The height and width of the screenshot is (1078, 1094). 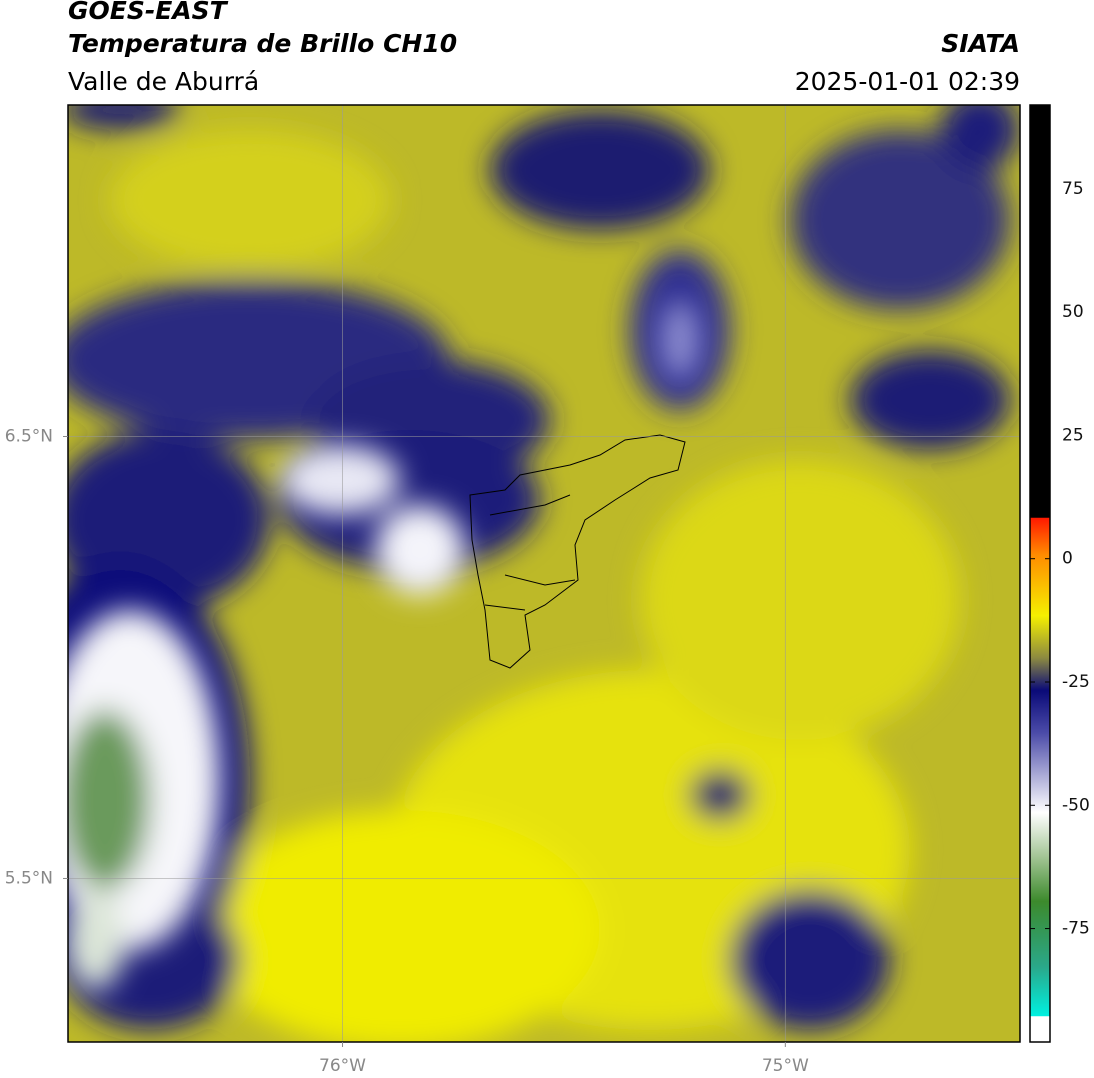 I want to click on y-tick-label: 6.5°N, so click(x=29, y=436).